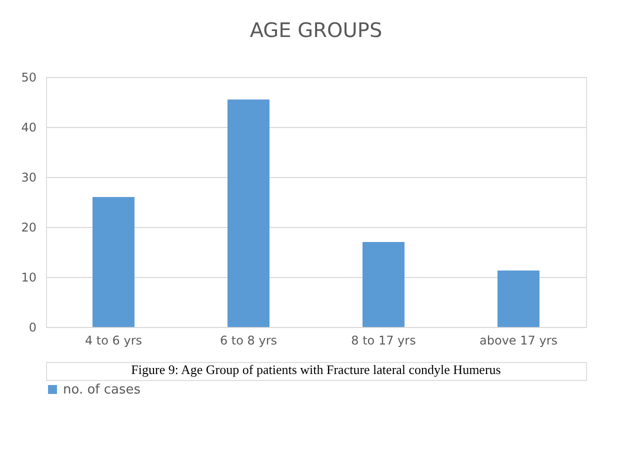 The width and height of the screenshot is (641, 475). What do you see at coordinates (316, 30) in the screenshot?
I see `chart-title: AGE GROUPS` at bounding box center [316, 30].